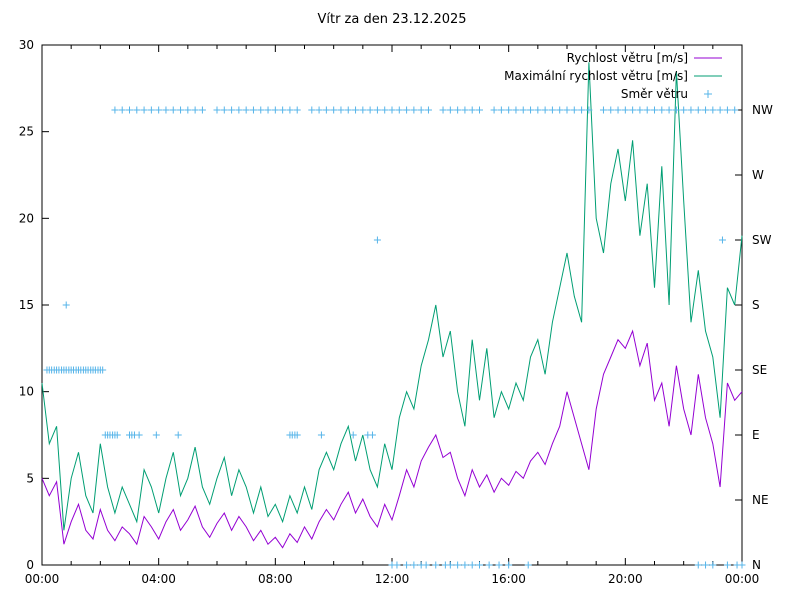 The width and height of the screenshot is (800, 600). Describe the element at coordinates (627, 58) in the screenshot. I see `legend-label-0: Rychlost větru [m/s]` at that location.